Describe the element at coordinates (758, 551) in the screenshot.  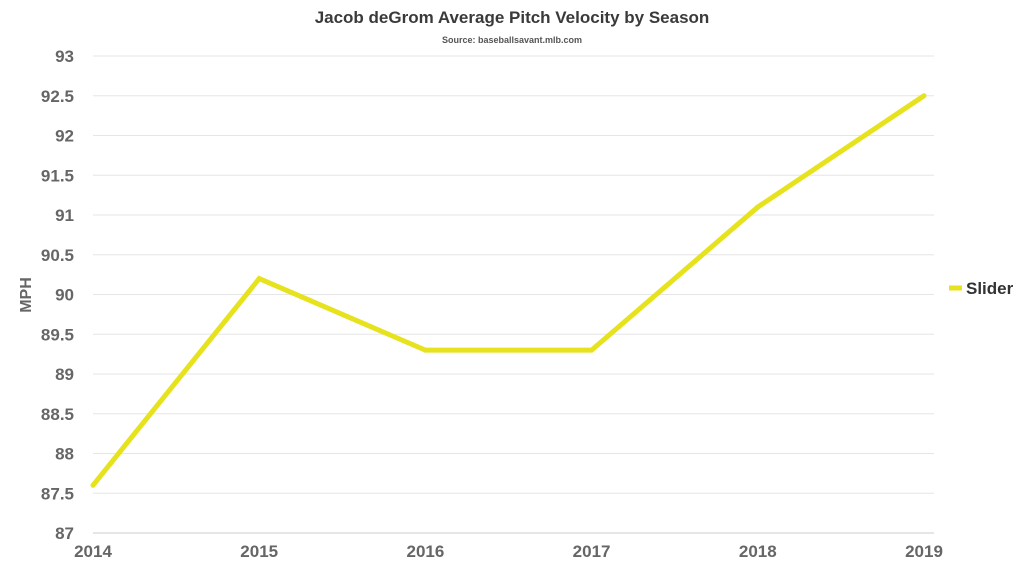
I see `x-tick-label: 2018` at that location.